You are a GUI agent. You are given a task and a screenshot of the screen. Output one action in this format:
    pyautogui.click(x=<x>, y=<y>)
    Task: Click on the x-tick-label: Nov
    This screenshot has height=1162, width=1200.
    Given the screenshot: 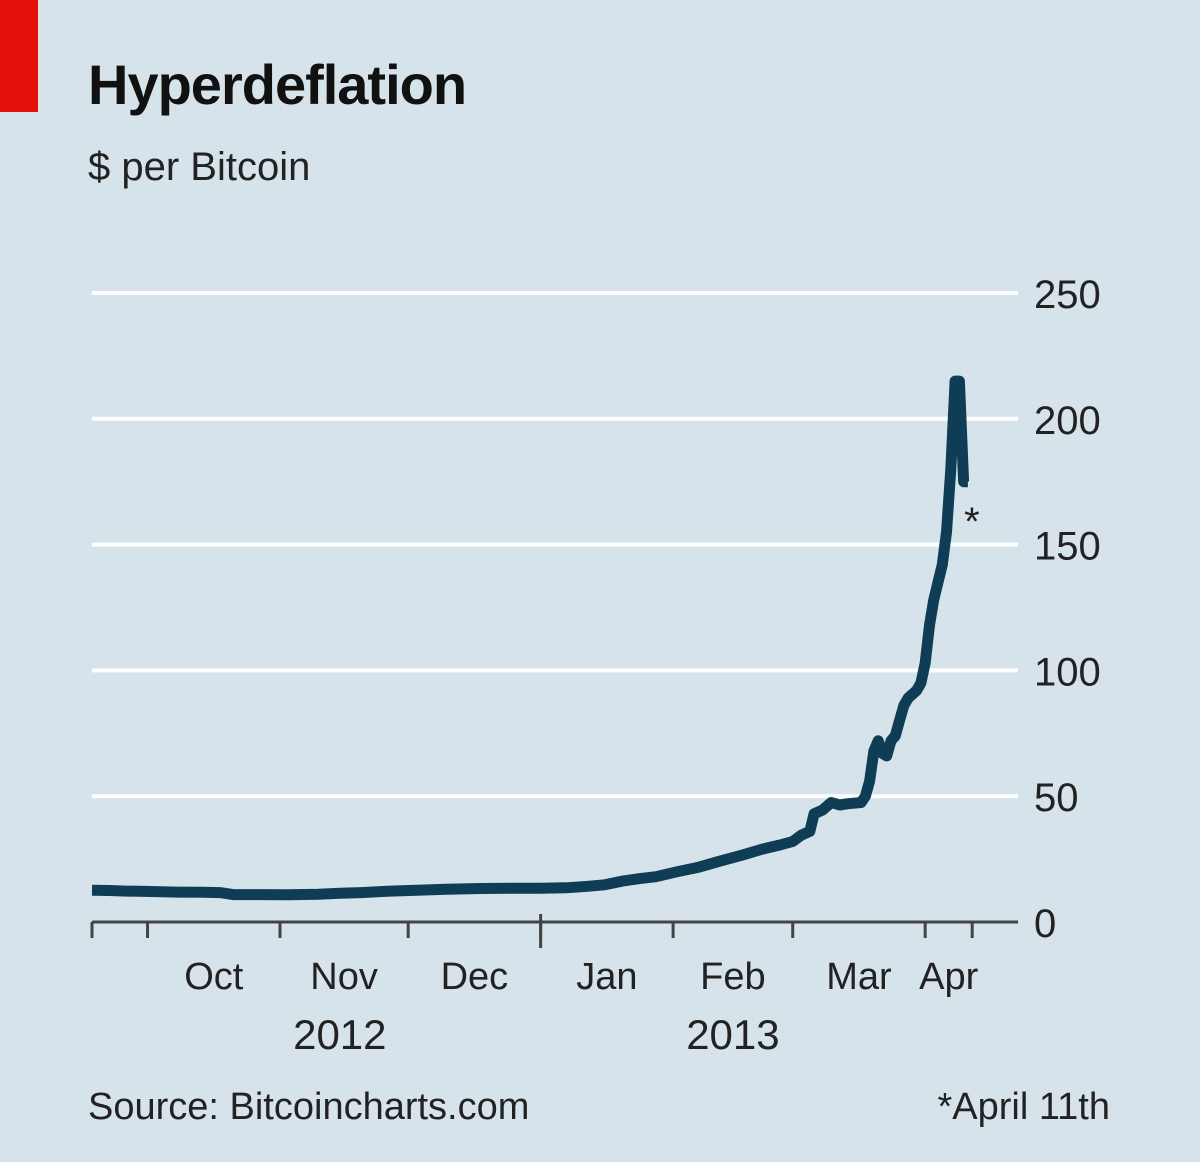 What is the action you would take?
    pyautogui.click(x=344, y=977)
    